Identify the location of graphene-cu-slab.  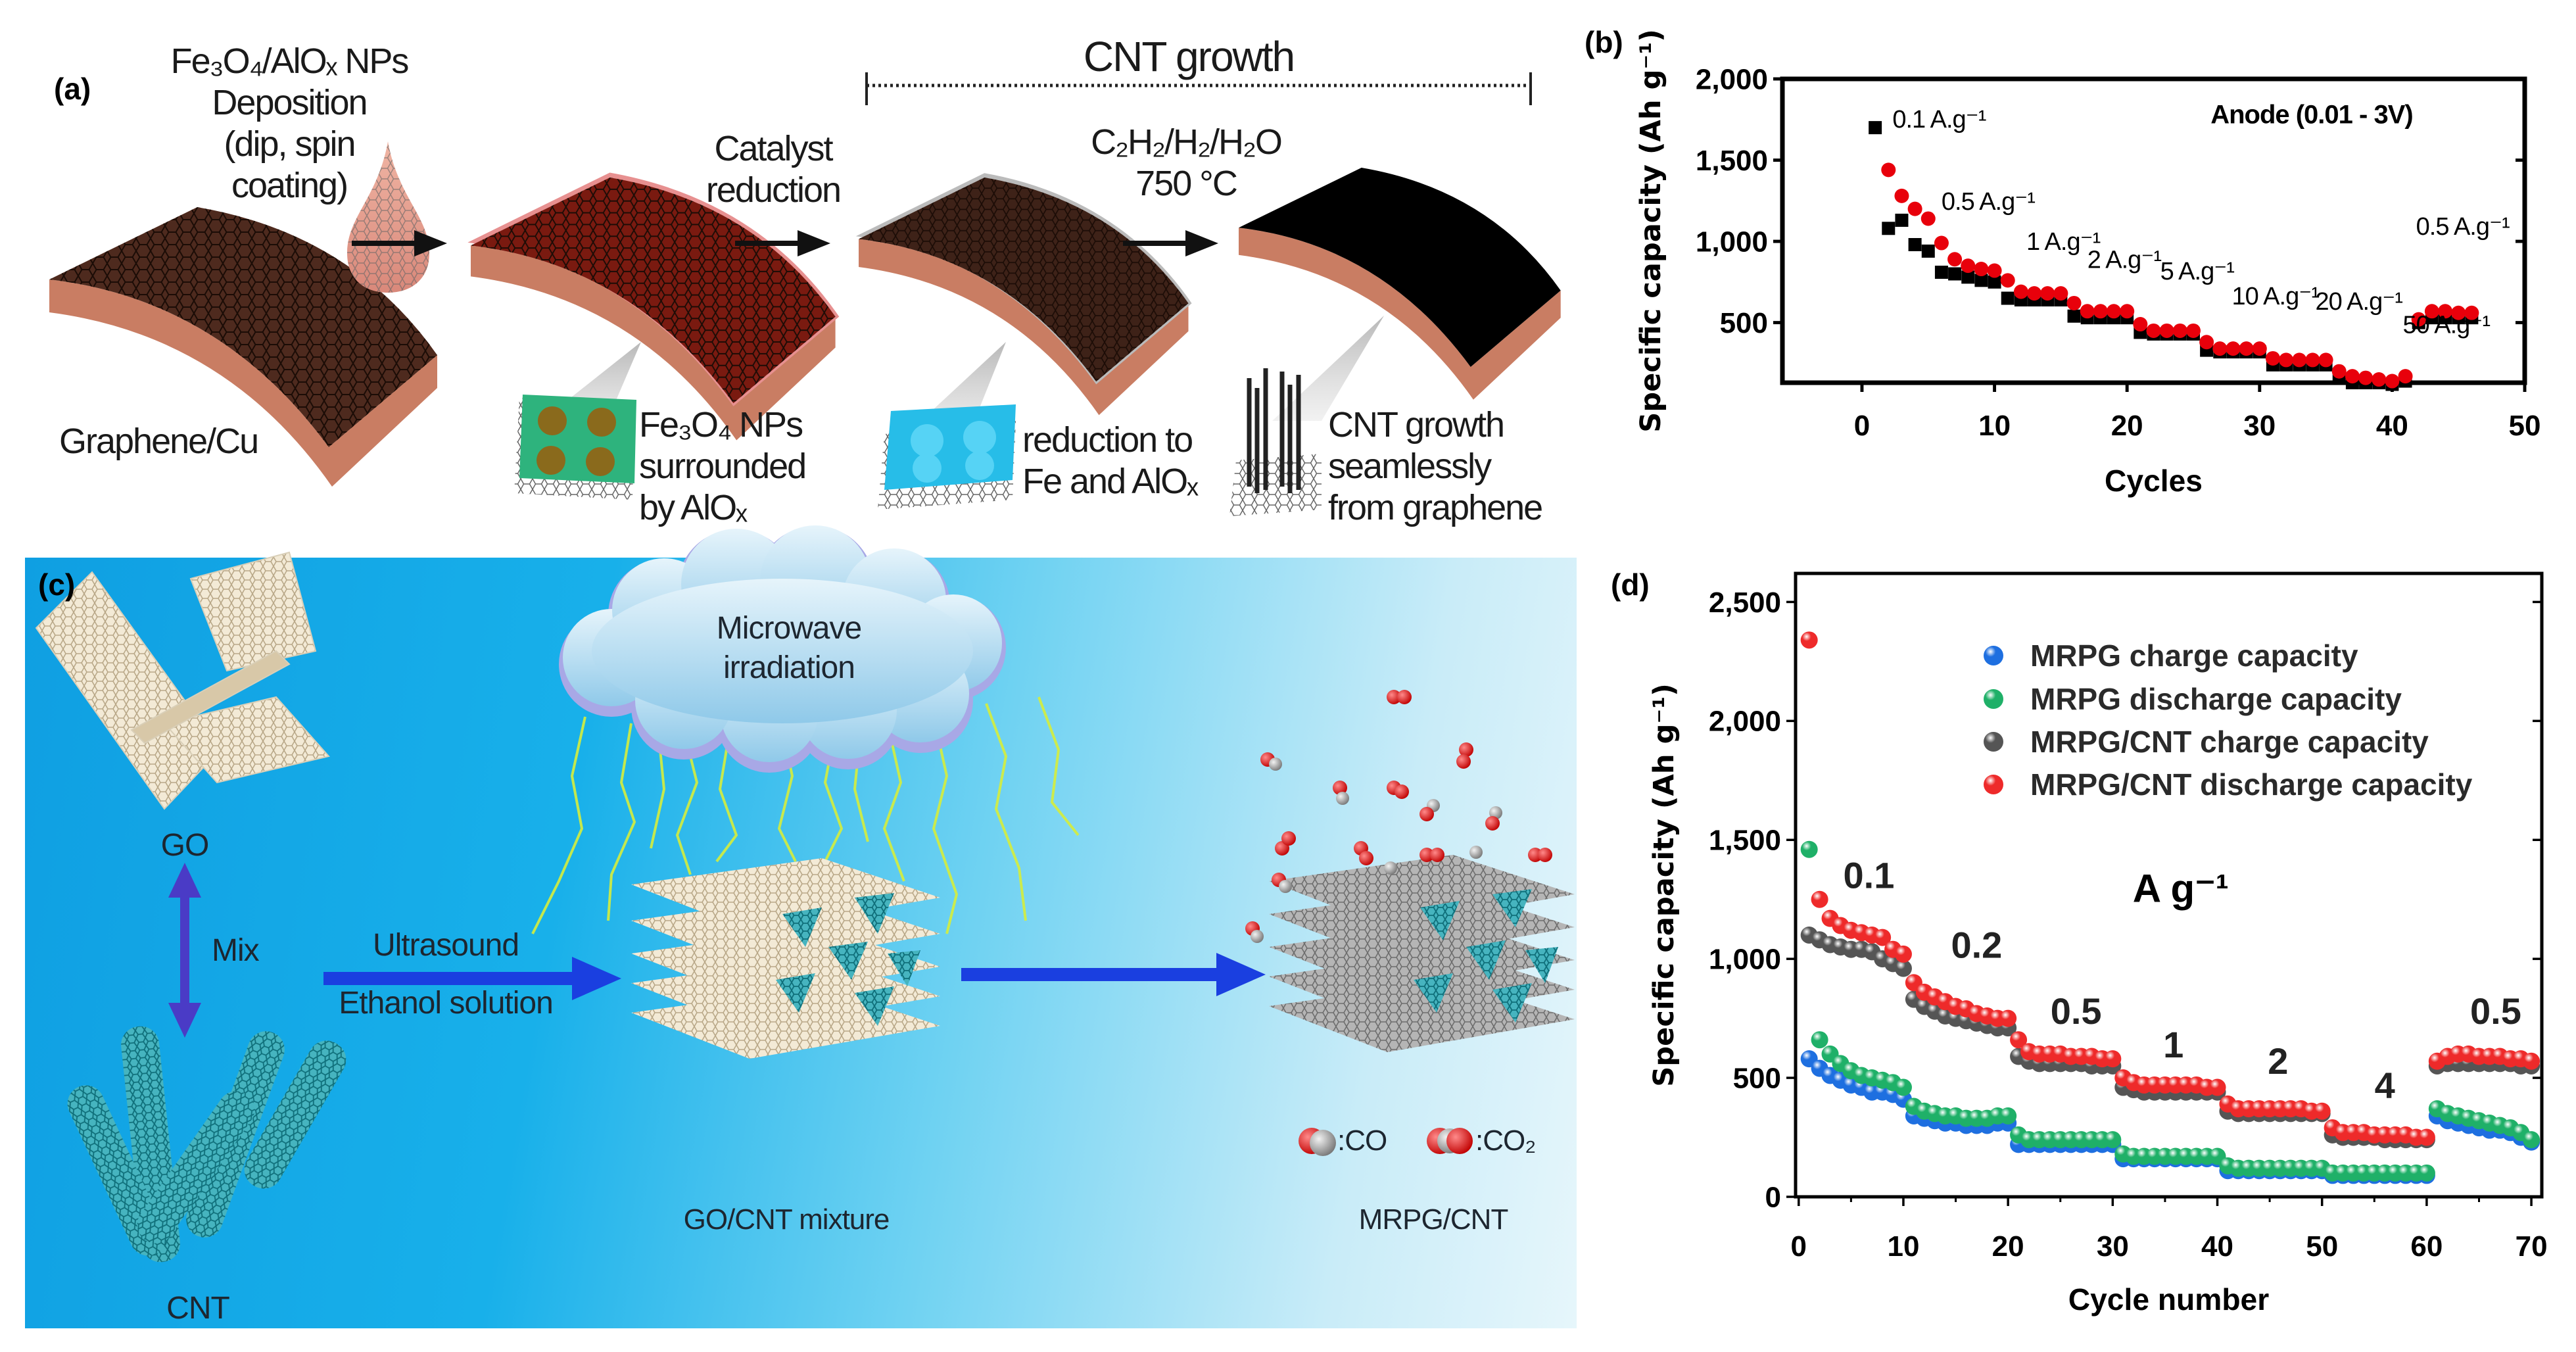
(243, 347).